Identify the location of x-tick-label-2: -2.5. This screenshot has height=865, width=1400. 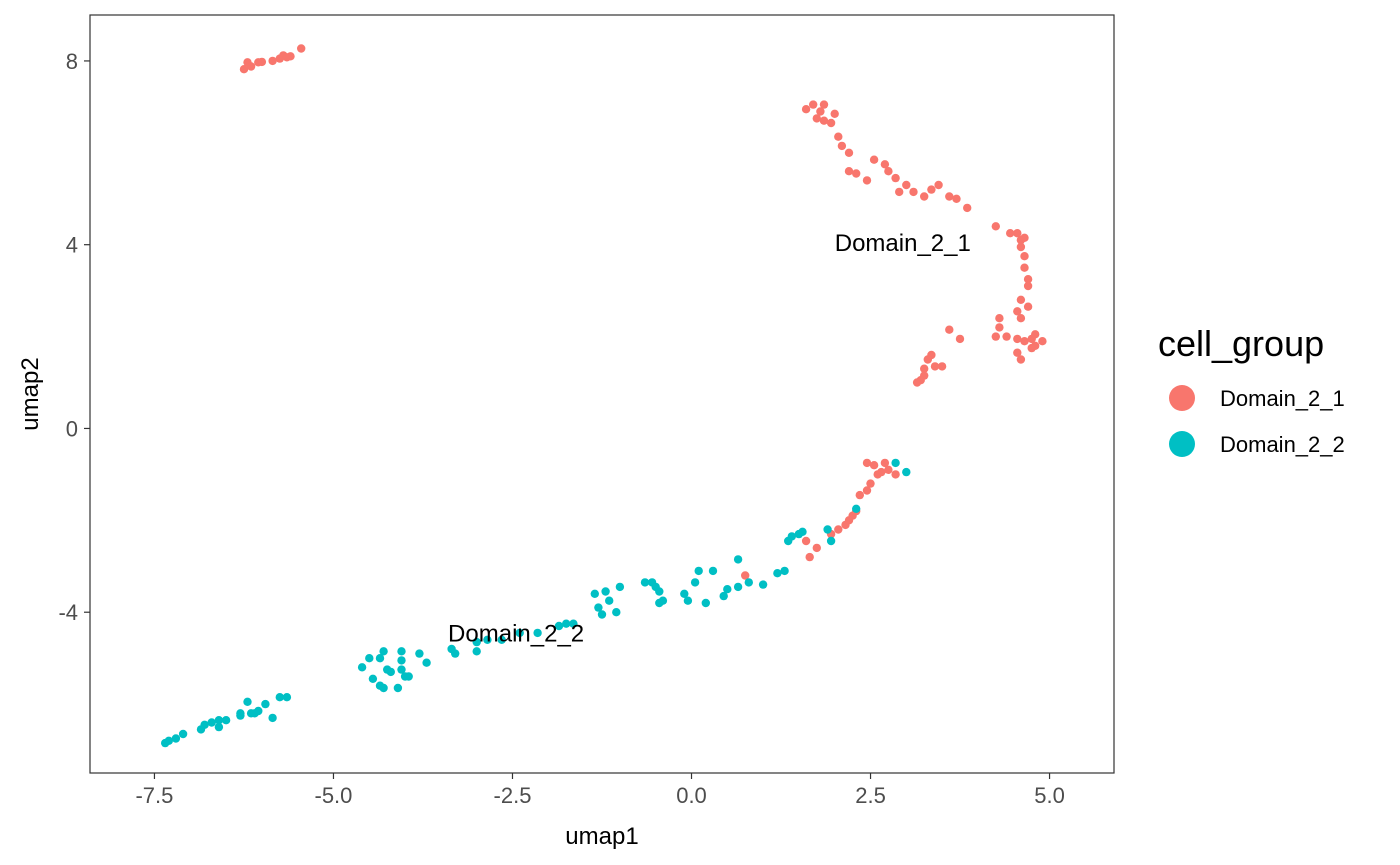
(513, 795).